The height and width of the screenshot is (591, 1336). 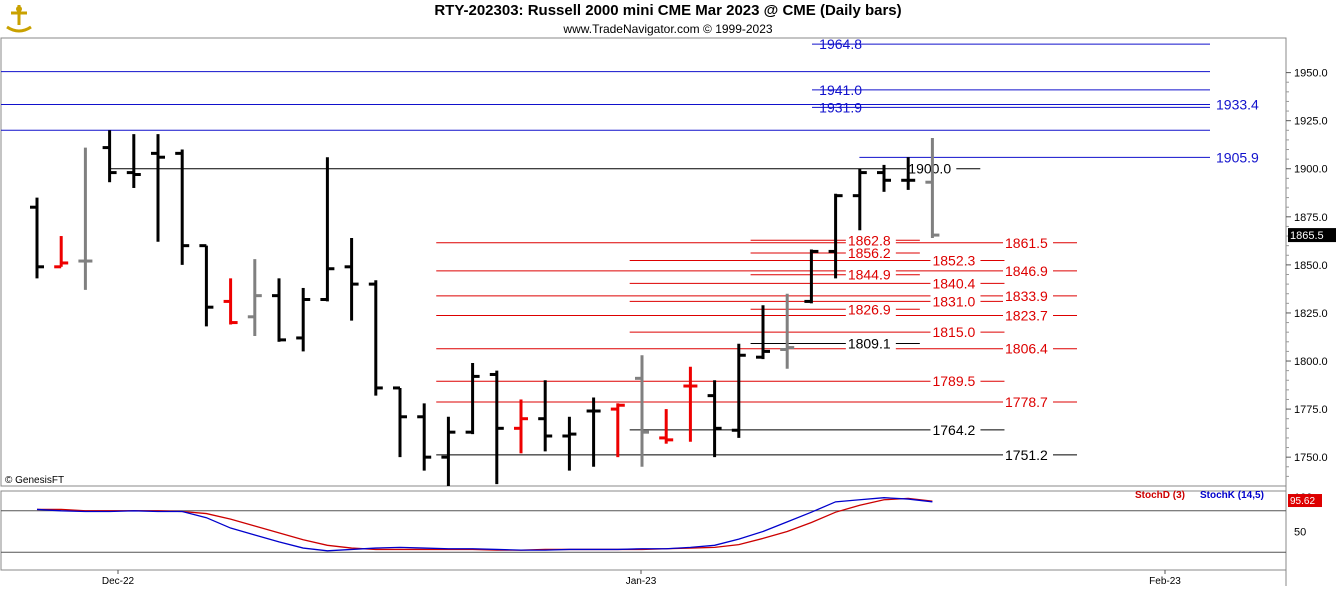 I want to click on level-value-16: 1831.0, so click(x=953, y=301).